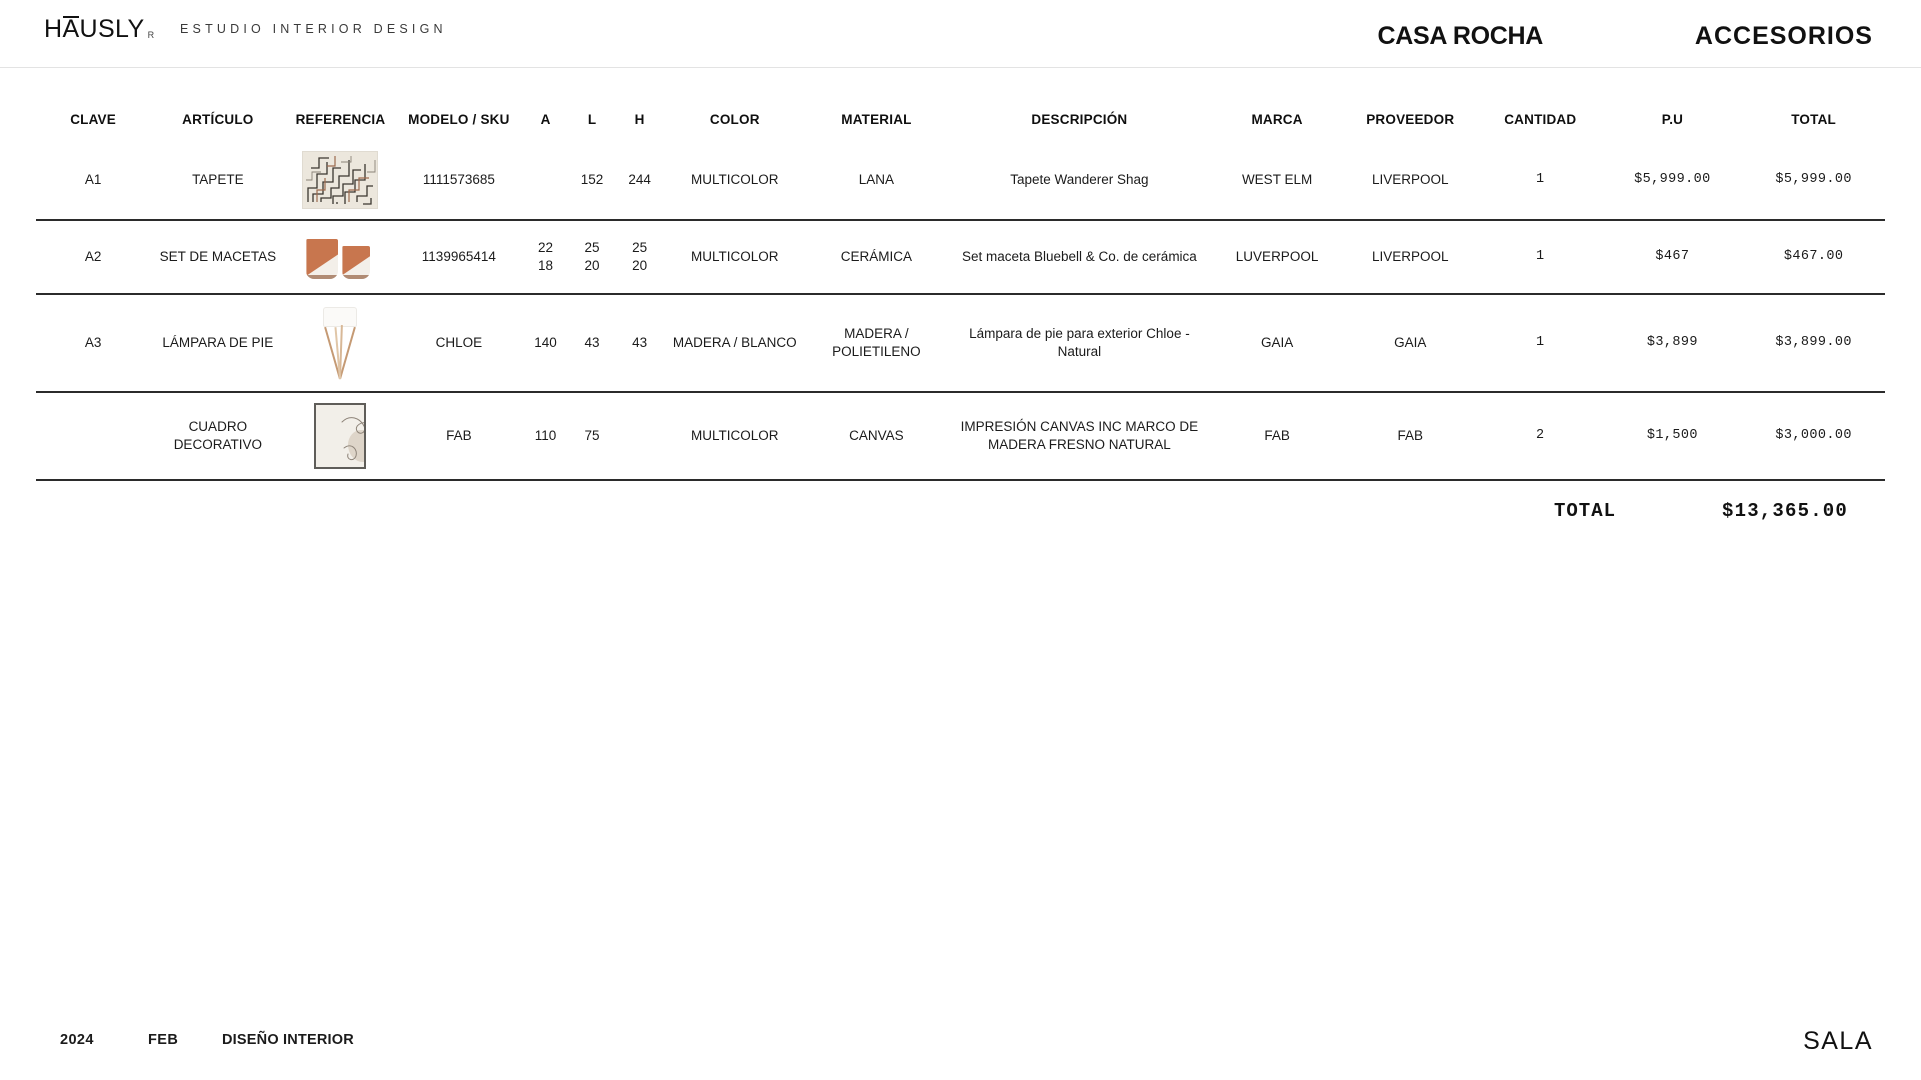 The width and height of the screenshot is (1921, 1080). I want to click on table-row: CUADRO DECORATIVO, so click(960, 436).